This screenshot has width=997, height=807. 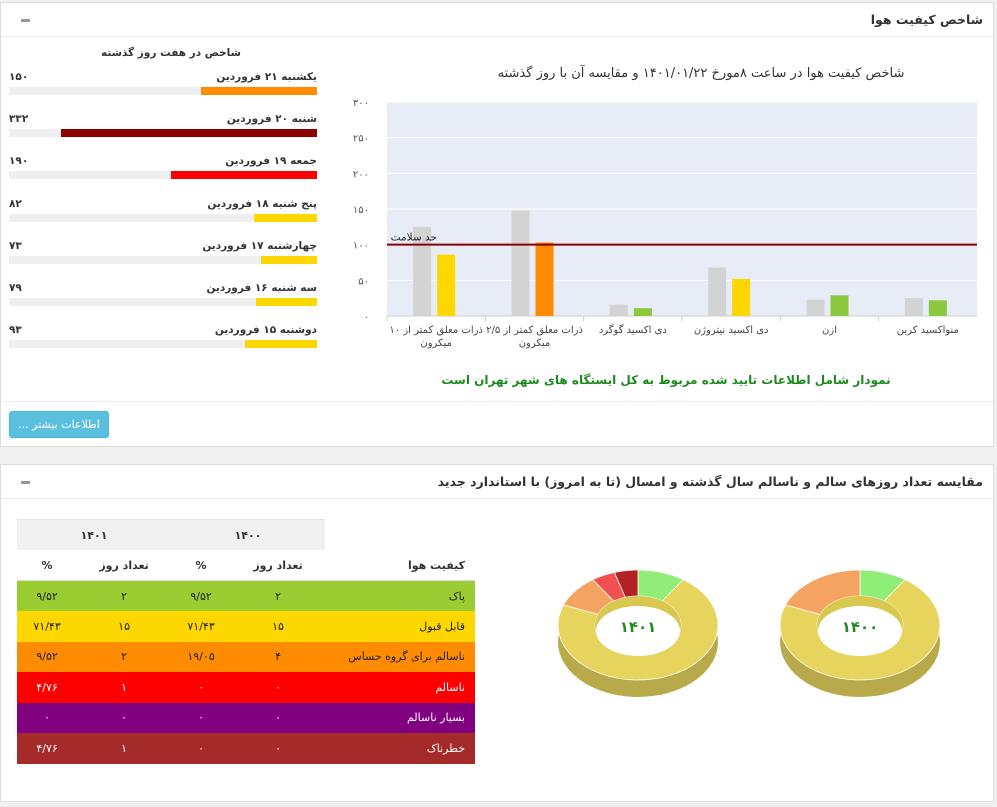 What do you see at coordinates (246, 687) in the screenshot?
I see `table-row: ناسالم ۰ ۰ ۱ ۴/۷۶` at bounding box center [246, 687].